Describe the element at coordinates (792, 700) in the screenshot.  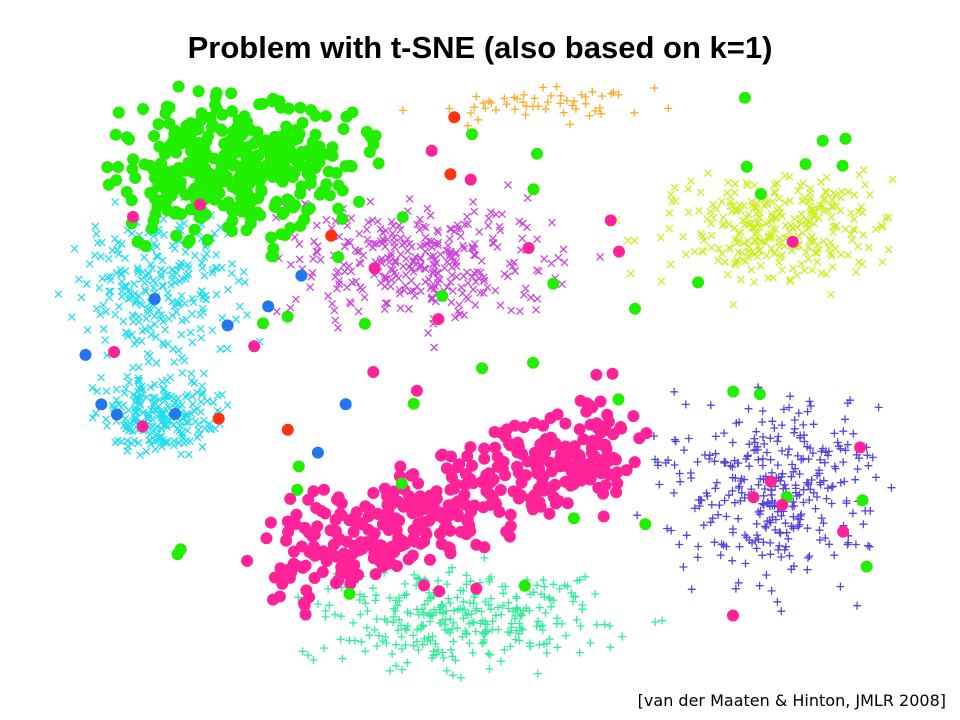
I see `citation: [van der Maaten & Hinton, JMLR 2008]` at that location.